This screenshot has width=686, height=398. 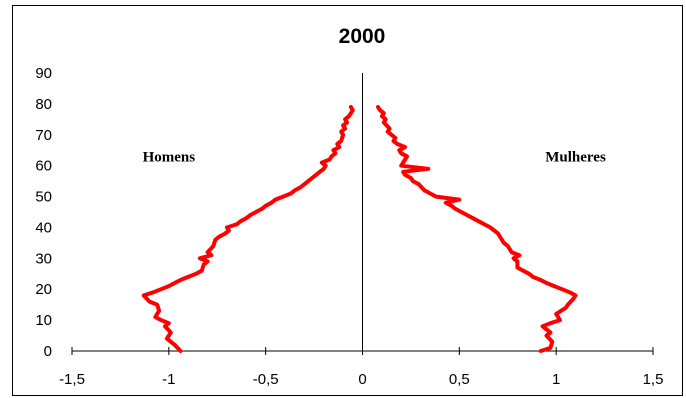 I want to click on x-tick-label: 1,5, so click(x=653, y=379).